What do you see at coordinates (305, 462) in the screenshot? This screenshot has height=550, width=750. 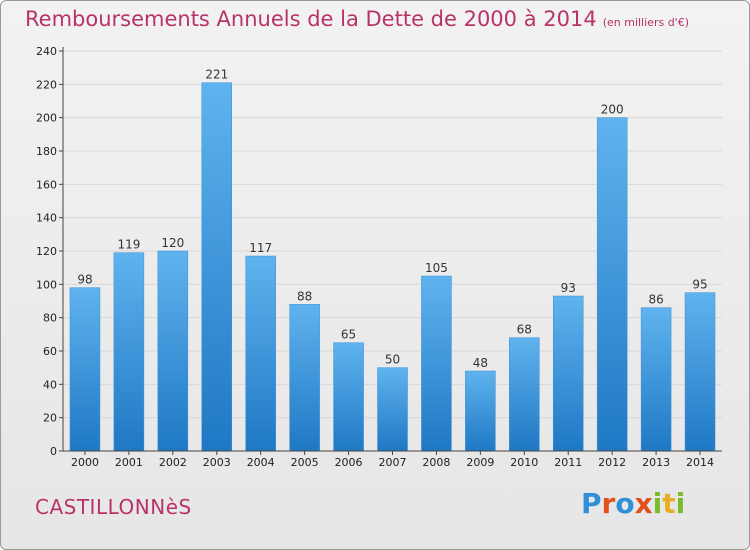 I see `x-tick-label: 2005` at bounding box center [305, 462].